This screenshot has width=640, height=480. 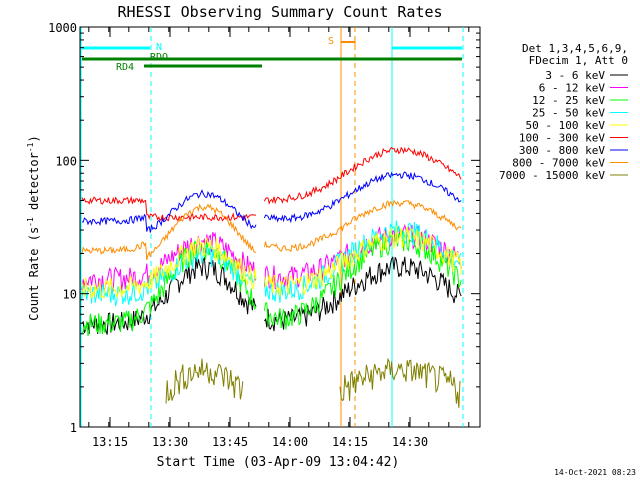 I want to click on y-tick-label: 100, so click(x=66, y=161).